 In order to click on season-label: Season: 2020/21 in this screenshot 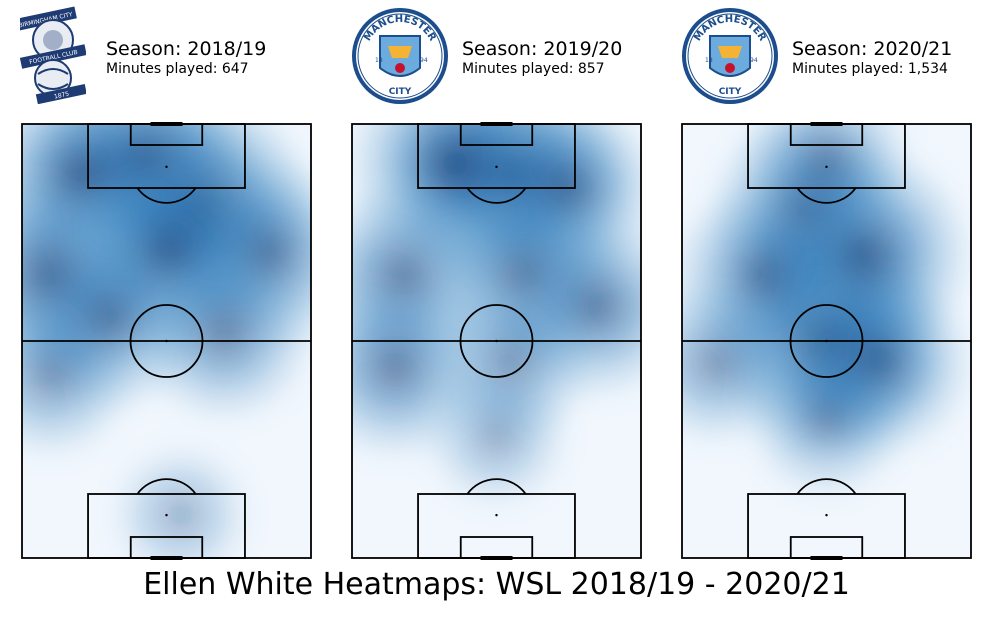, I will do `click(872, 49)`.